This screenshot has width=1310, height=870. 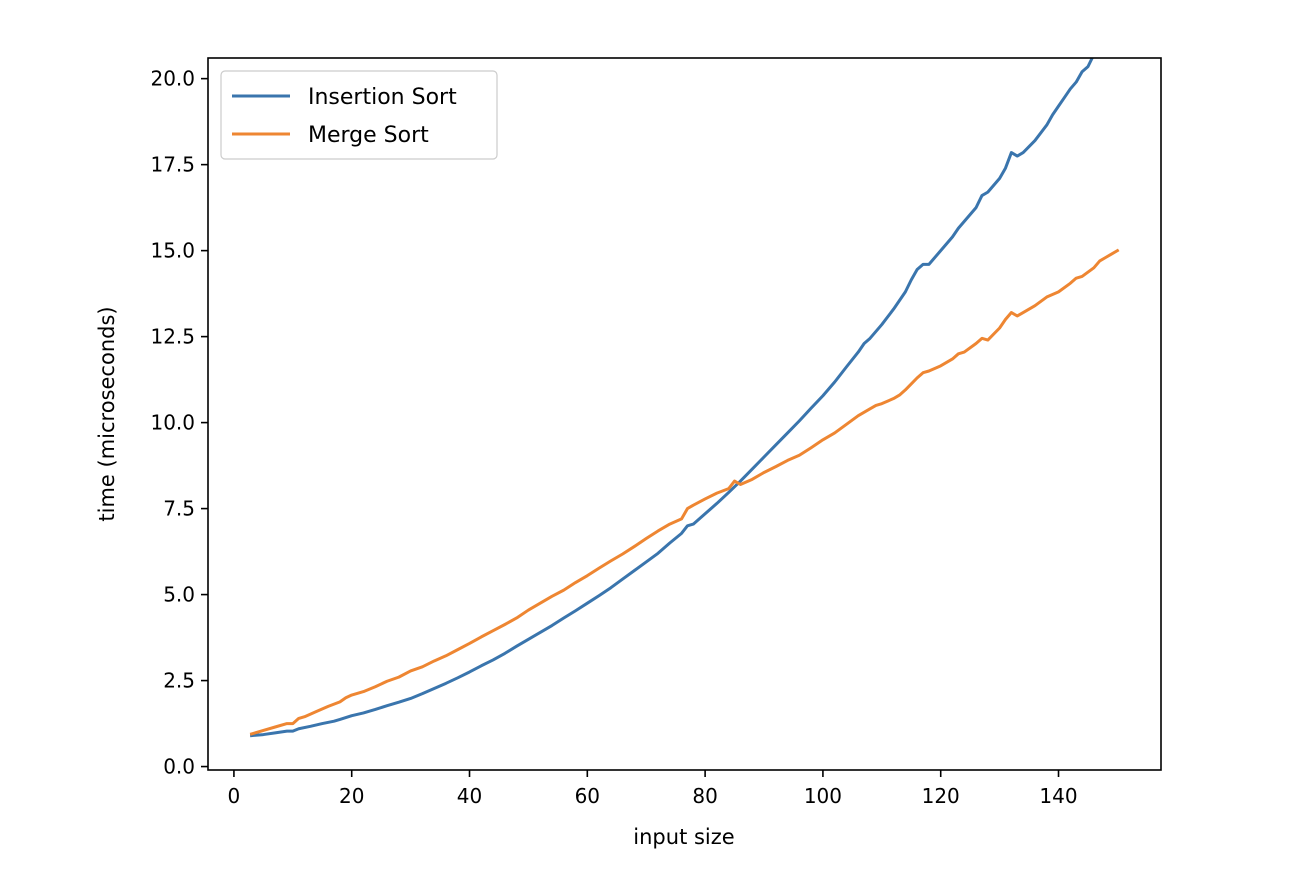 I want to click on y-tick-label: 12.5, so click(x=172, y=337).